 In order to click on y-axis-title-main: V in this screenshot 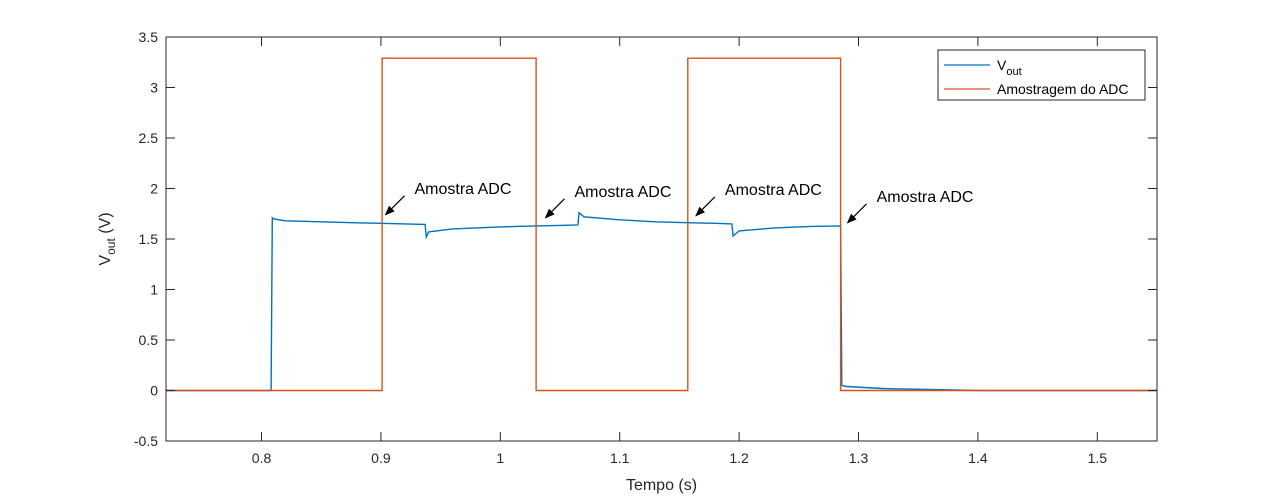, I will do `click(105, 260)`.